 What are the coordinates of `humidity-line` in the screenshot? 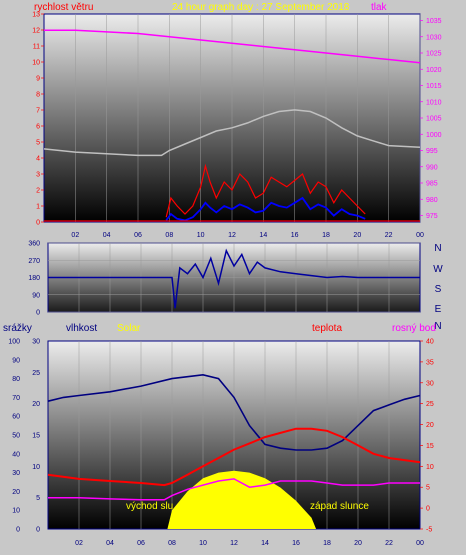 It's located at (234, 412).